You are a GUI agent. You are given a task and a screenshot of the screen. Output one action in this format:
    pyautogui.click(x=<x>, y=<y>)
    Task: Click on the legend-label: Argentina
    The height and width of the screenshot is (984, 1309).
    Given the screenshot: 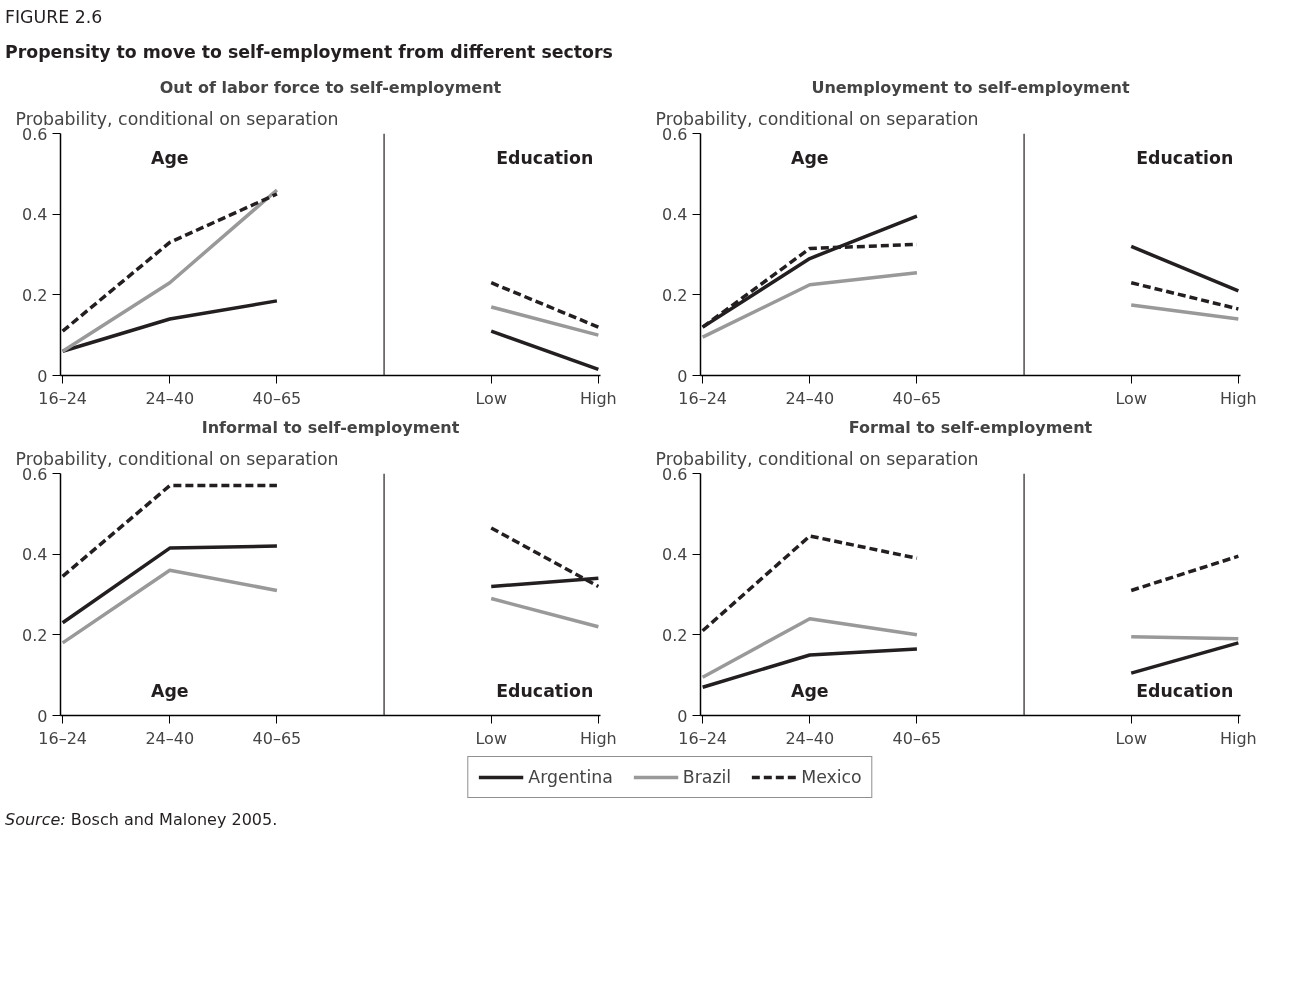 What is the action you would take?
    pyautogui.click(x=570, y=776)
    